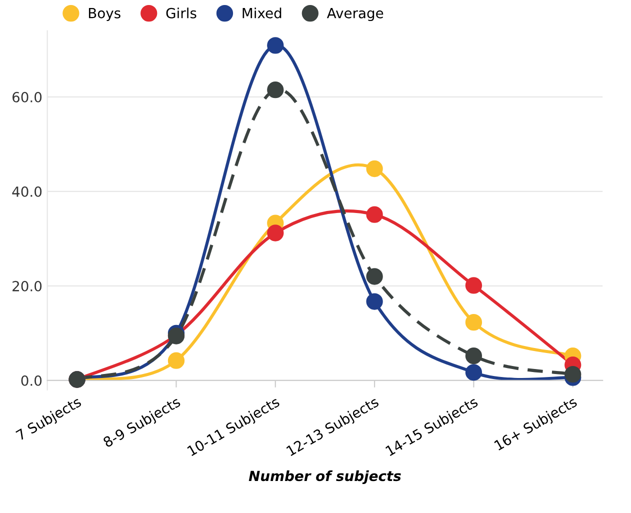 Image resolution: width=631 pixels, height=513 pixels. I want to click on legend-label: Mixed, so click(262, 13).